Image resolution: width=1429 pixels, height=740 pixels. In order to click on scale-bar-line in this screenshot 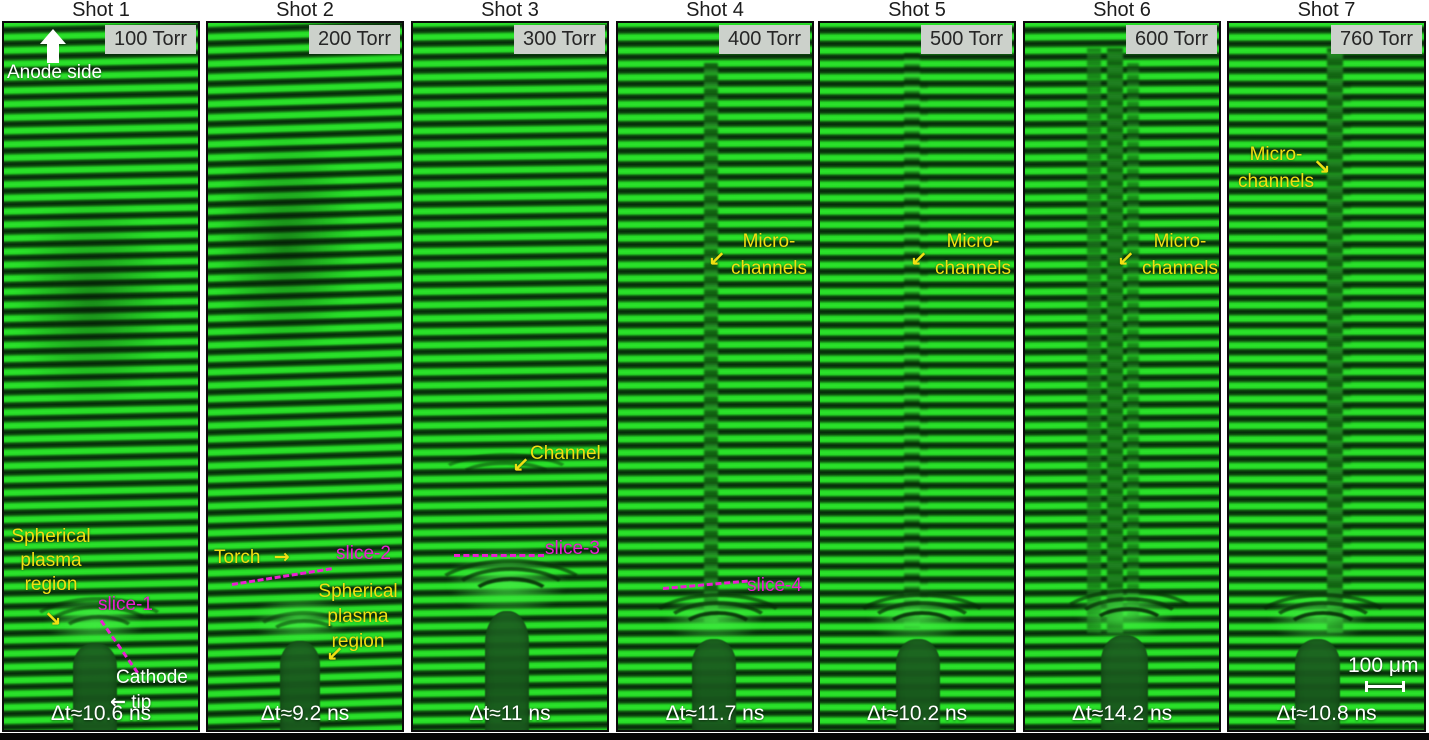, I will do `click(1385, 686)`.